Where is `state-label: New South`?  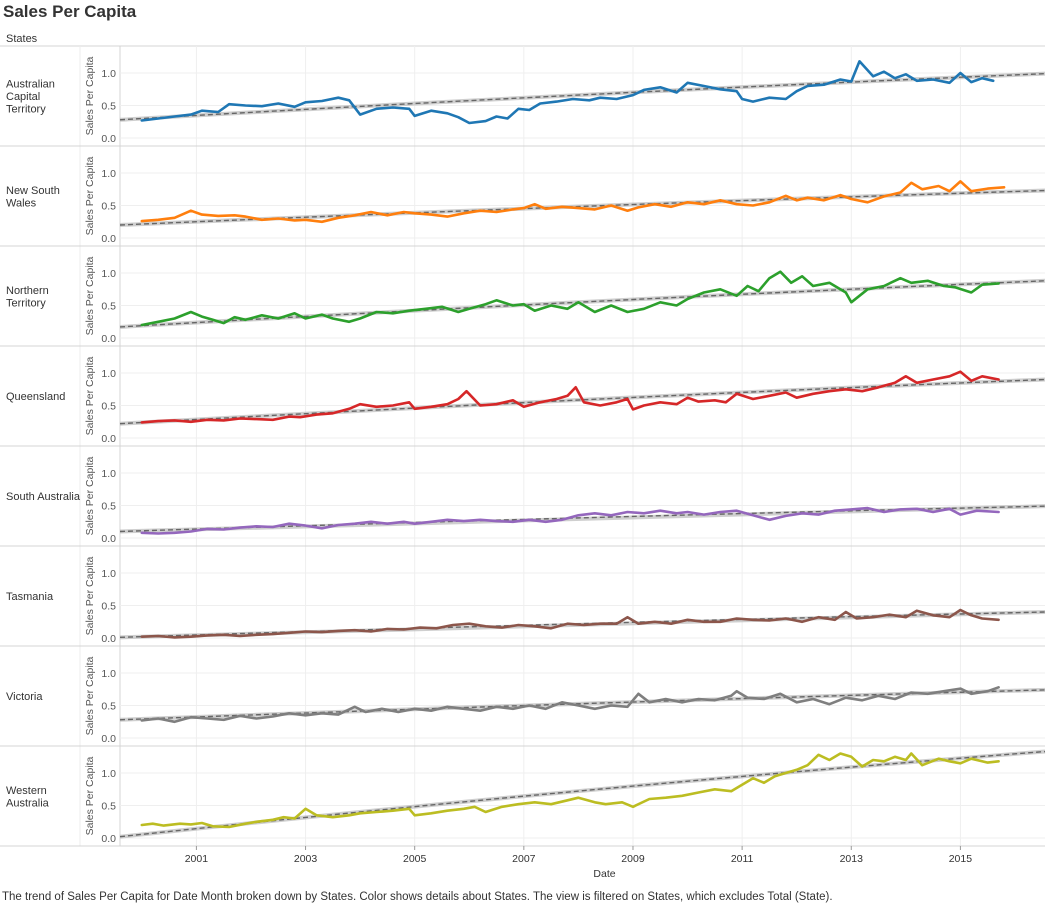
state-label: New South is located at coordinates (33, 191).